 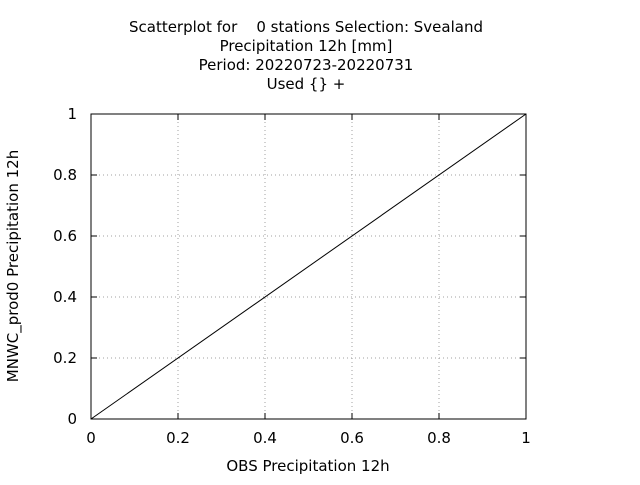 I want to click on chart-title-line: Precipitation 12h [mm], so click(x=306, y=46).